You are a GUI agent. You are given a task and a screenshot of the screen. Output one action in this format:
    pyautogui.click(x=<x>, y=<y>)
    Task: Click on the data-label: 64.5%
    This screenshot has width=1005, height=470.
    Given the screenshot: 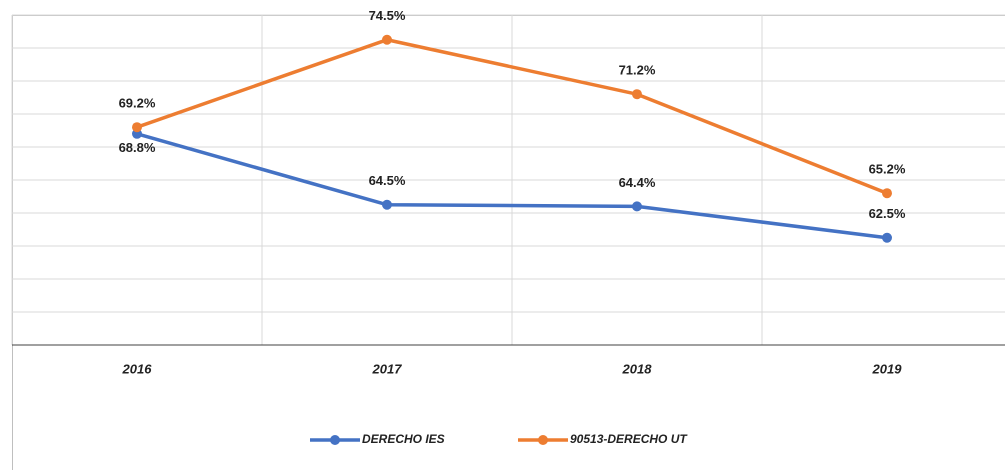 What is the action you would take?
    pyautogui.click(x=387, y=180)
    